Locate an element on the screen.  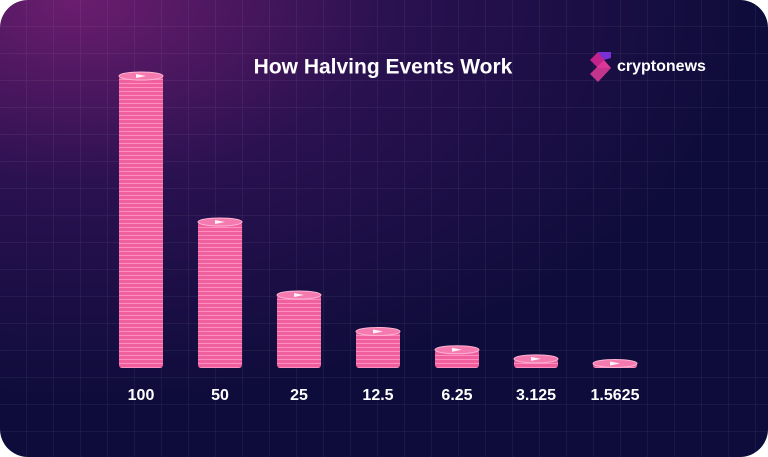
value-label: 12.5 is located at coordinates (377, 395).